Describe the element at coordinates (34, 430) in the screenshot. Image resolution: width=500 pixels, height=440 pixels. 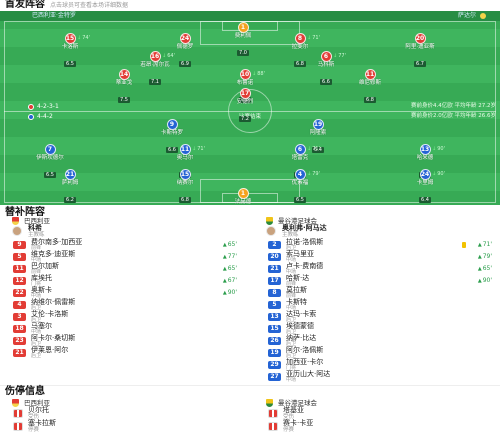
I see `injury-status: 停赛` at that location.